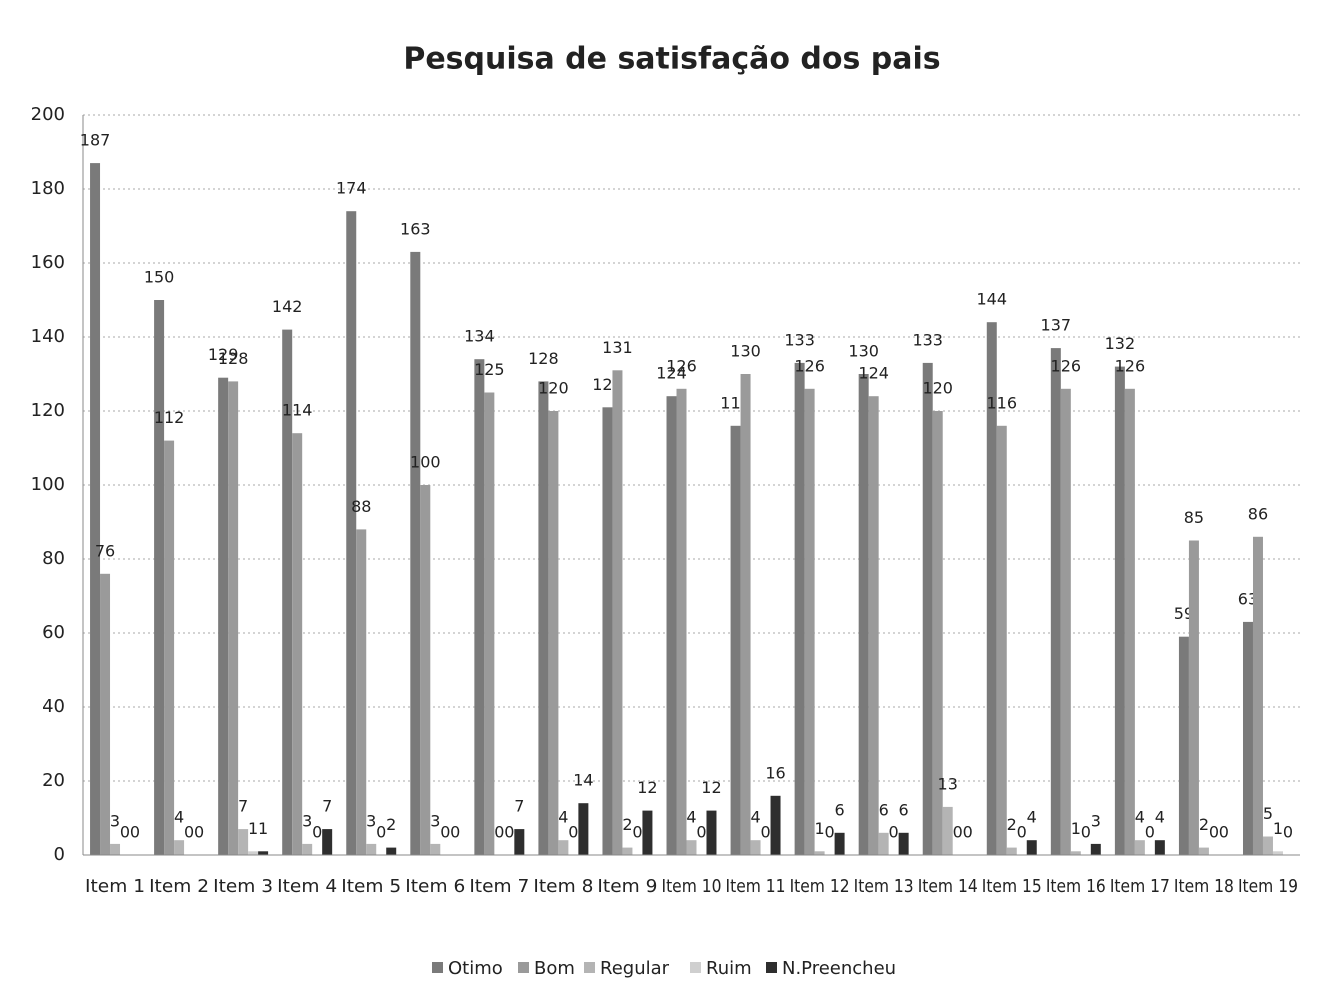 The height and width of the screenshot is (1003, 1321). I want to click on x-tick-label: Item 3, so click(243, 886).